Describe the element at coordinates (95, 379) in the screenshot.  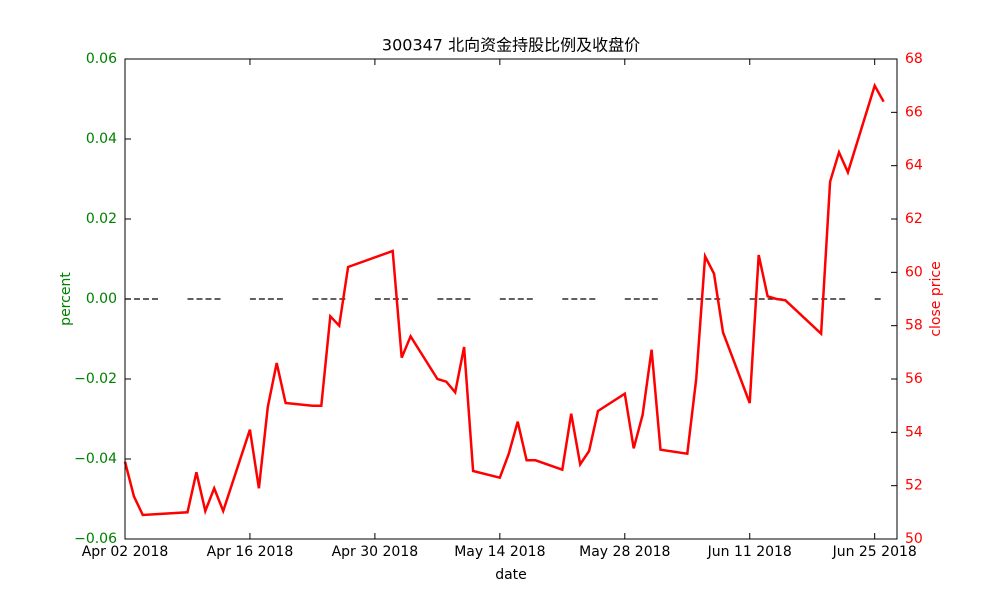
I see `y-tick-label: −0.02` at that location.